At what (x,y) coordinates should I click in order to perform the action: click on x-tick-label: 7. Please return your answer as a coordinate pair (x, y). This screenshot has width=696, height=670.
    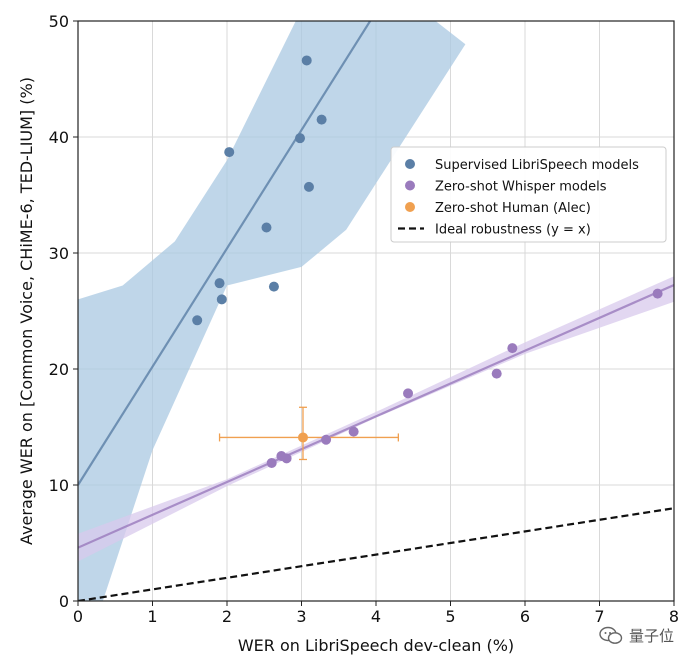
    Looking at the image, I should click on (599, 616).